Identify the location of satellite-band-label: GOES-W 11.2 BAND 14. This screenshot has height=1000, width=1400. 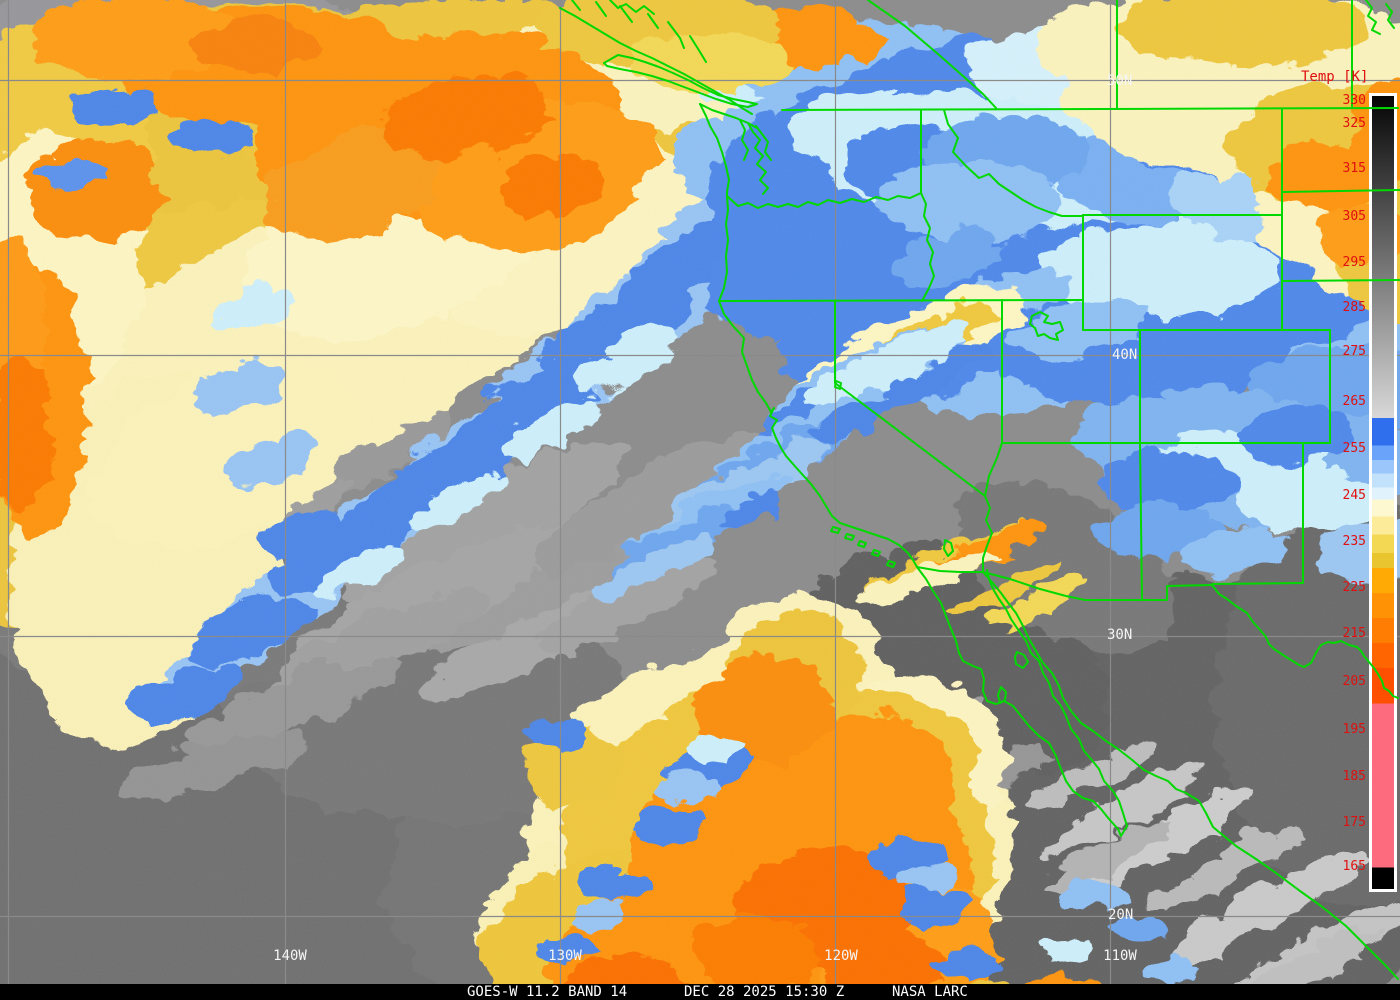
(547, 992).